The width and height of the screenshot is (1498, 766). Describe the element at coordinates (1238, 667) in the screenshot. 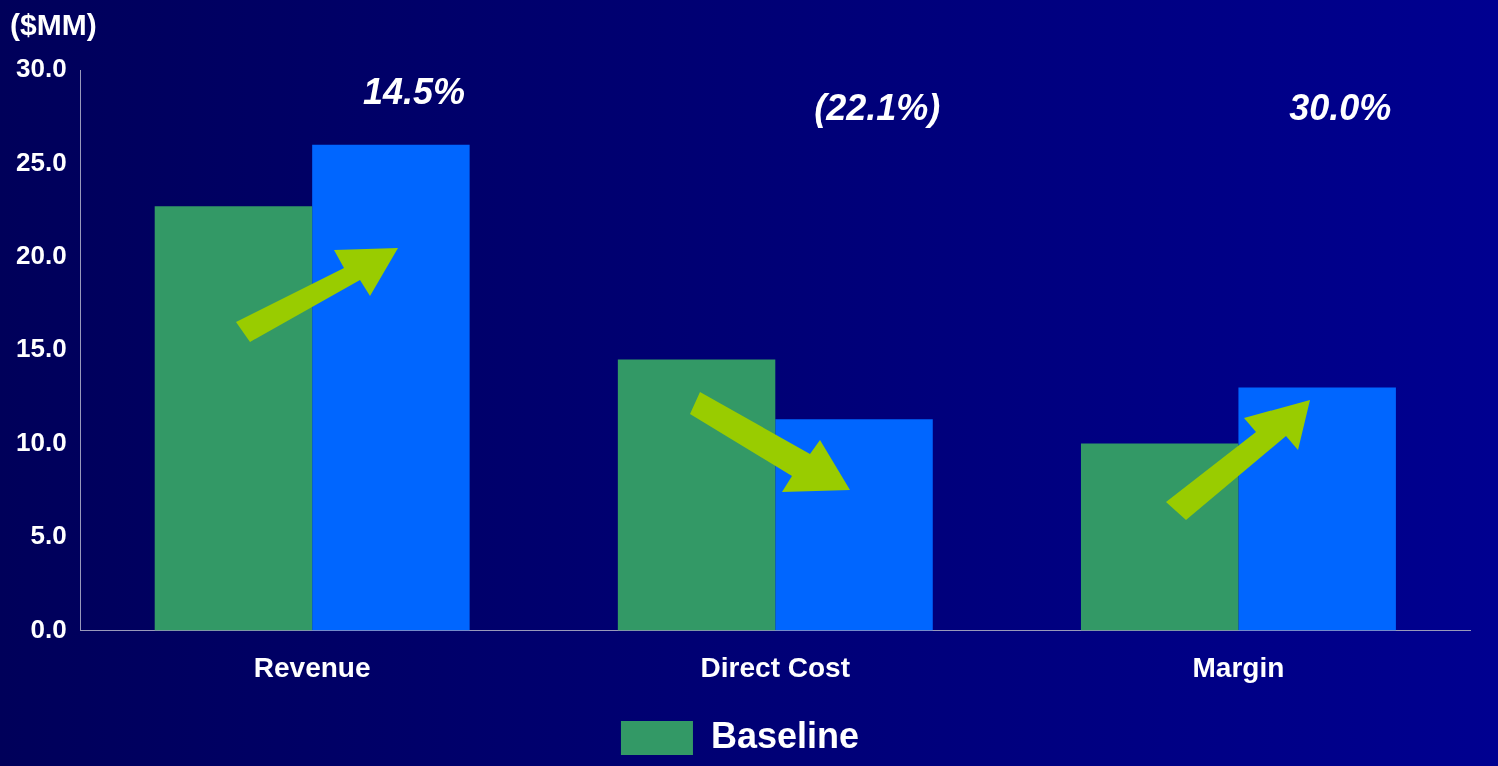

I see `x-tick-label: Margin` at that location.